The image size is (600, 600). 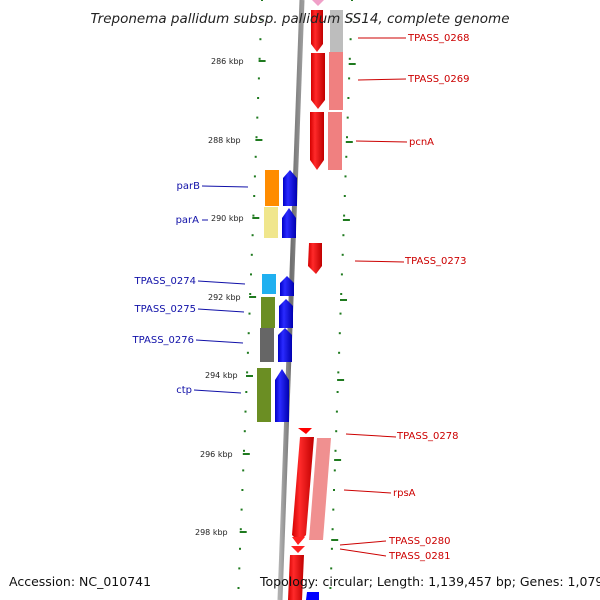 What do you see at coordinates (163, 340) in the screenshot?
I see `gene-label-TPASS_0276: TPASS_0276` at bounding box center [163, 340].